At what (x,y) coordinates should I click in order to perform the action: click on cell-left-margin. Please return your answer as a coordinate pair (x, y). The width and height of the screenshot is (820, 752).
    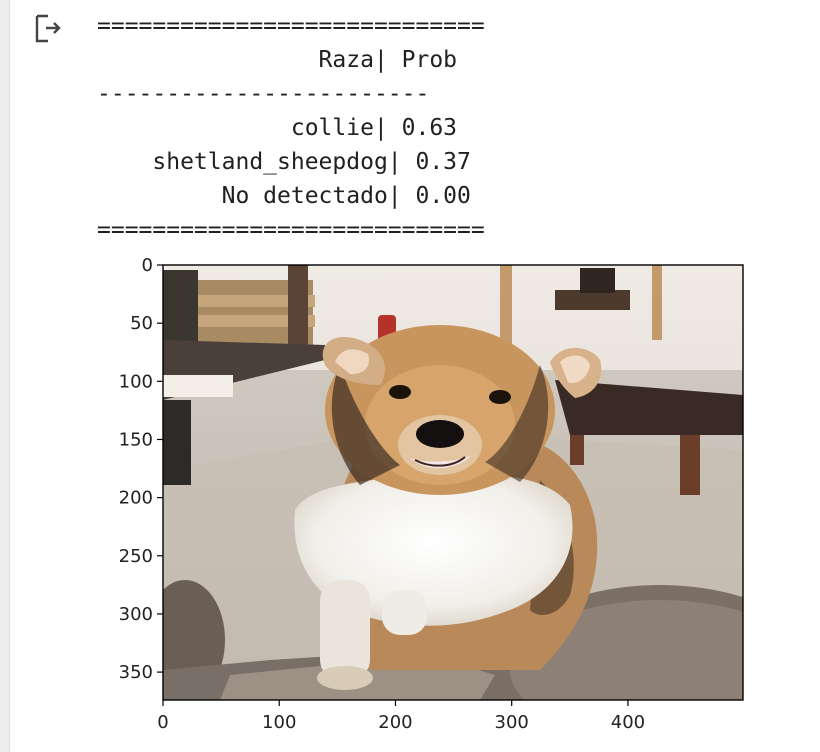
    Looking at the image, I should click on (5, 376).